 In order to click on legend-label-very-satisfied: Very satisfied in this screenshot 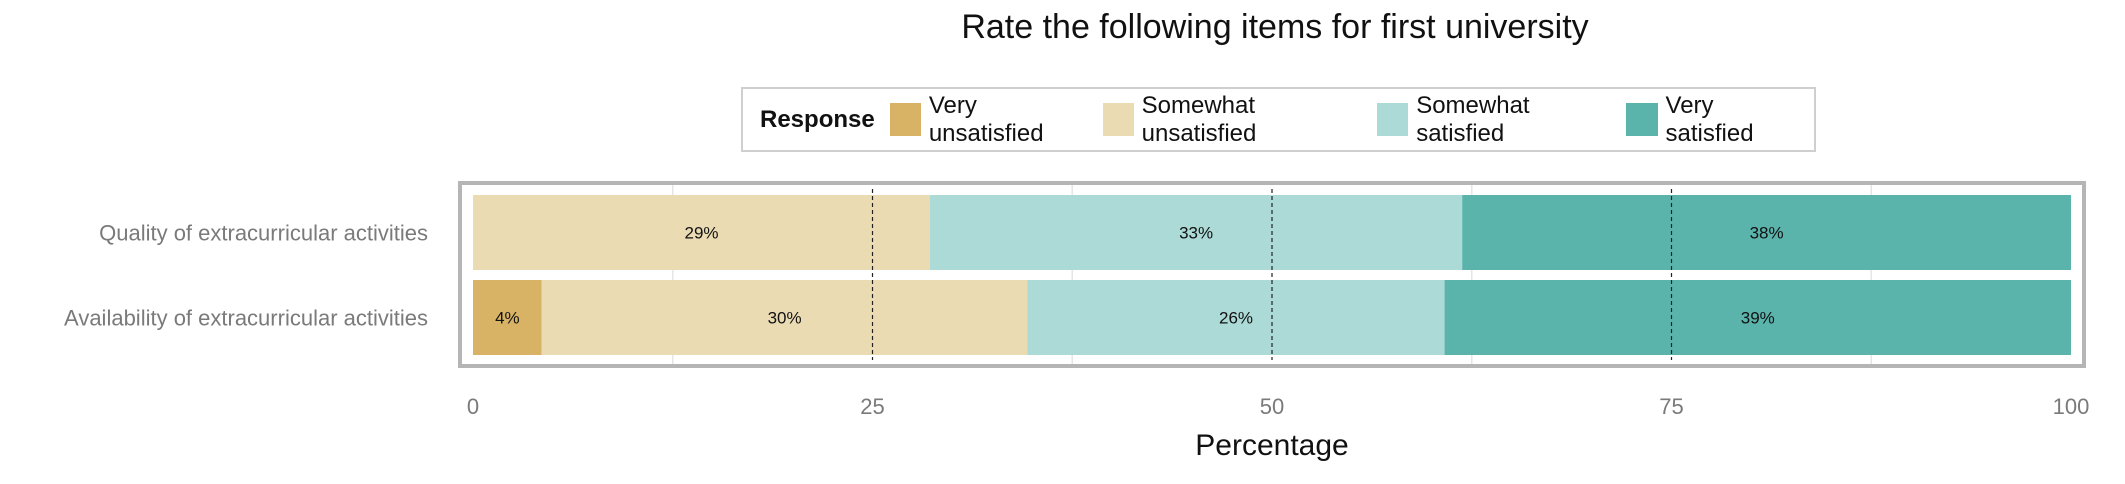, I will do `click(1709, 119)`.